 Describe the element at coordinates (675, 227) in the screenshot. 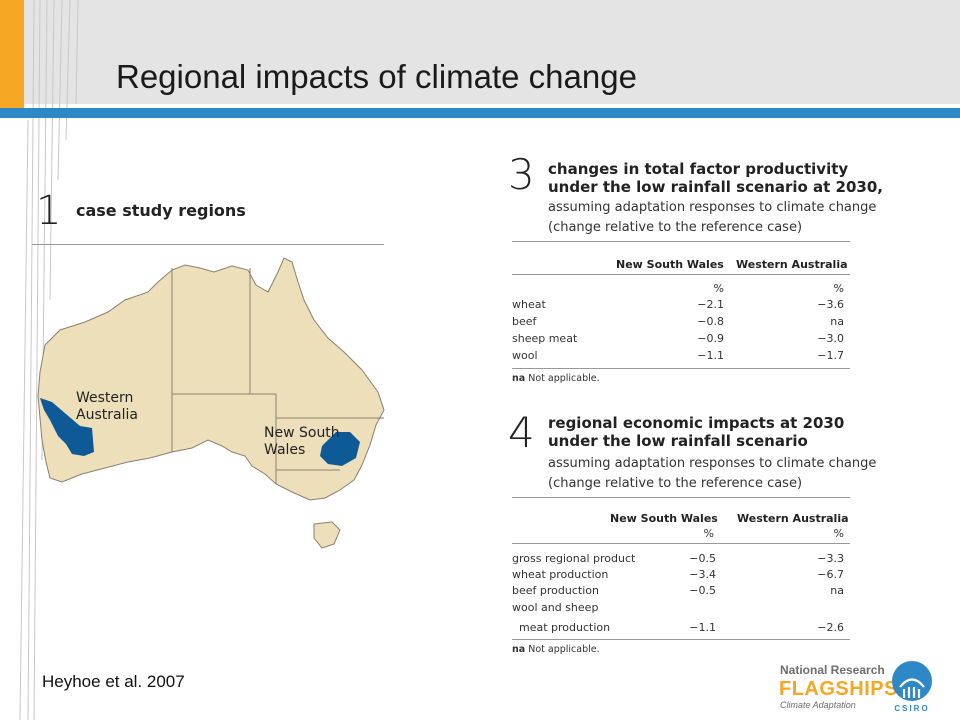

I see `figure-3-subtitle-line2: (change relative to the reference case)` at that location.